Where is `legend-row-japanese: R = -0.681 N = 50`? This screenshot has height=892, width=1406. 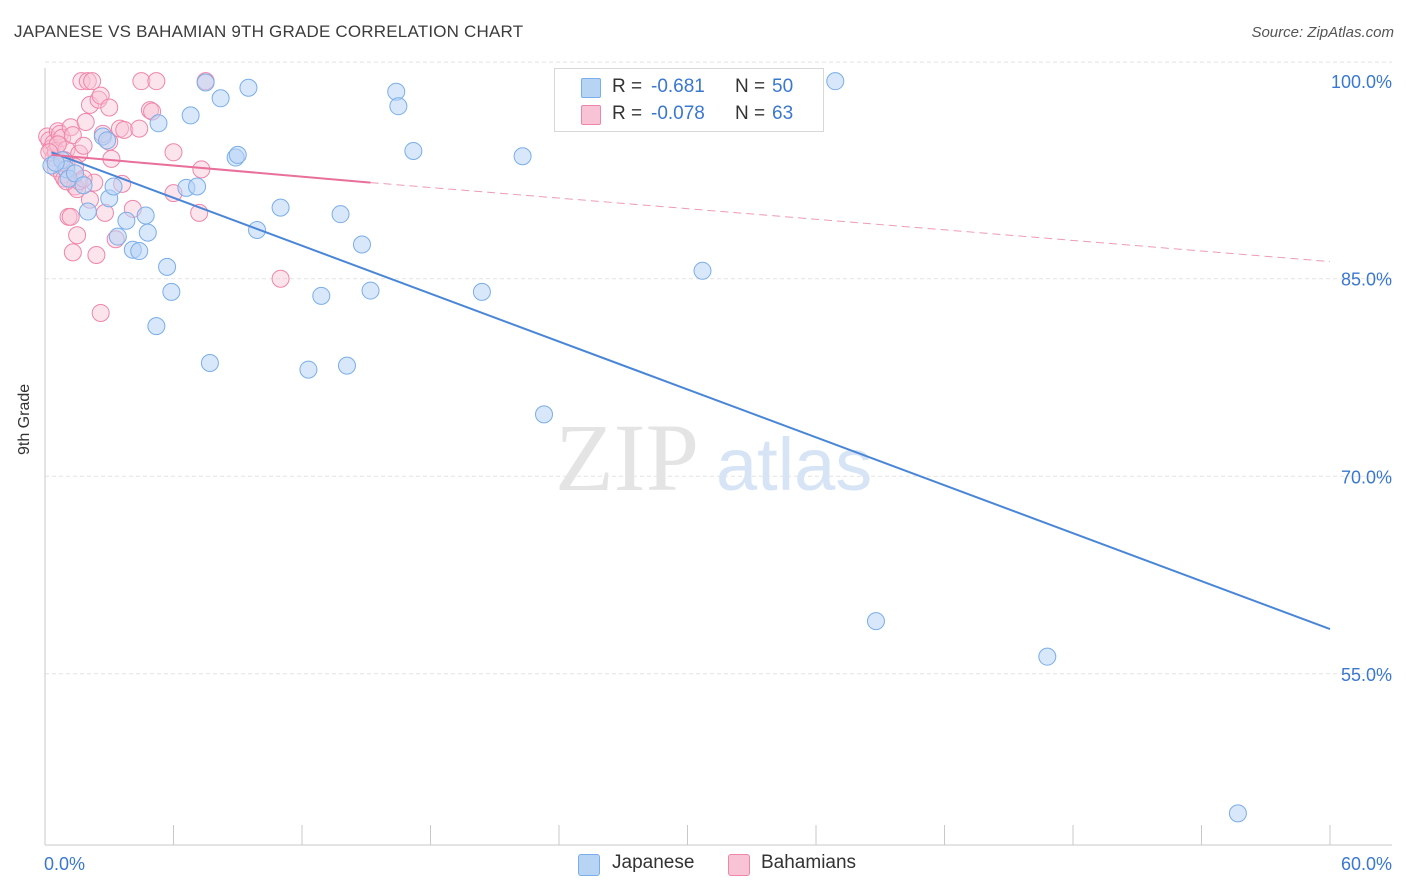 legend-row-japanese: R = -0.681 N = 50 is located at coordinates (689, 87).